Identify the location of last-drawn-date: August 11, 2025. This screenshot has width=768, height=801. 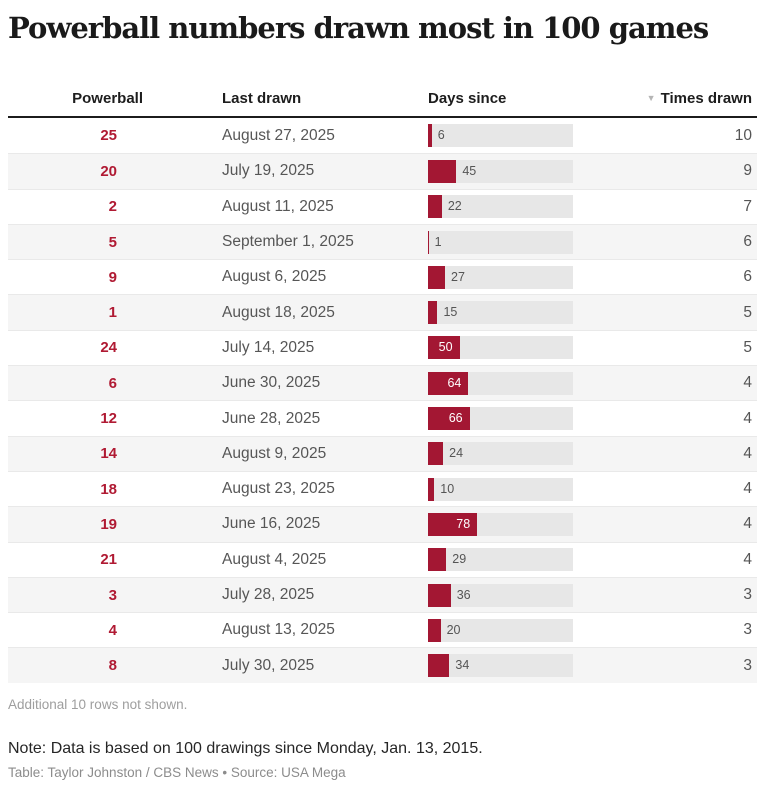
(278, 206).